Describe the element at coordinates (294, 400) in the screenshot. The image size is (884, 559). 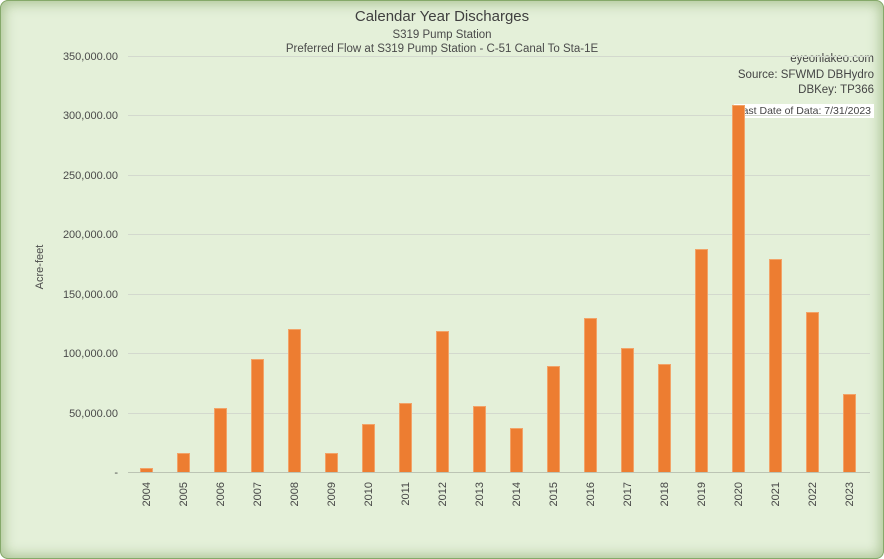
I see `bar-2008` at that location.